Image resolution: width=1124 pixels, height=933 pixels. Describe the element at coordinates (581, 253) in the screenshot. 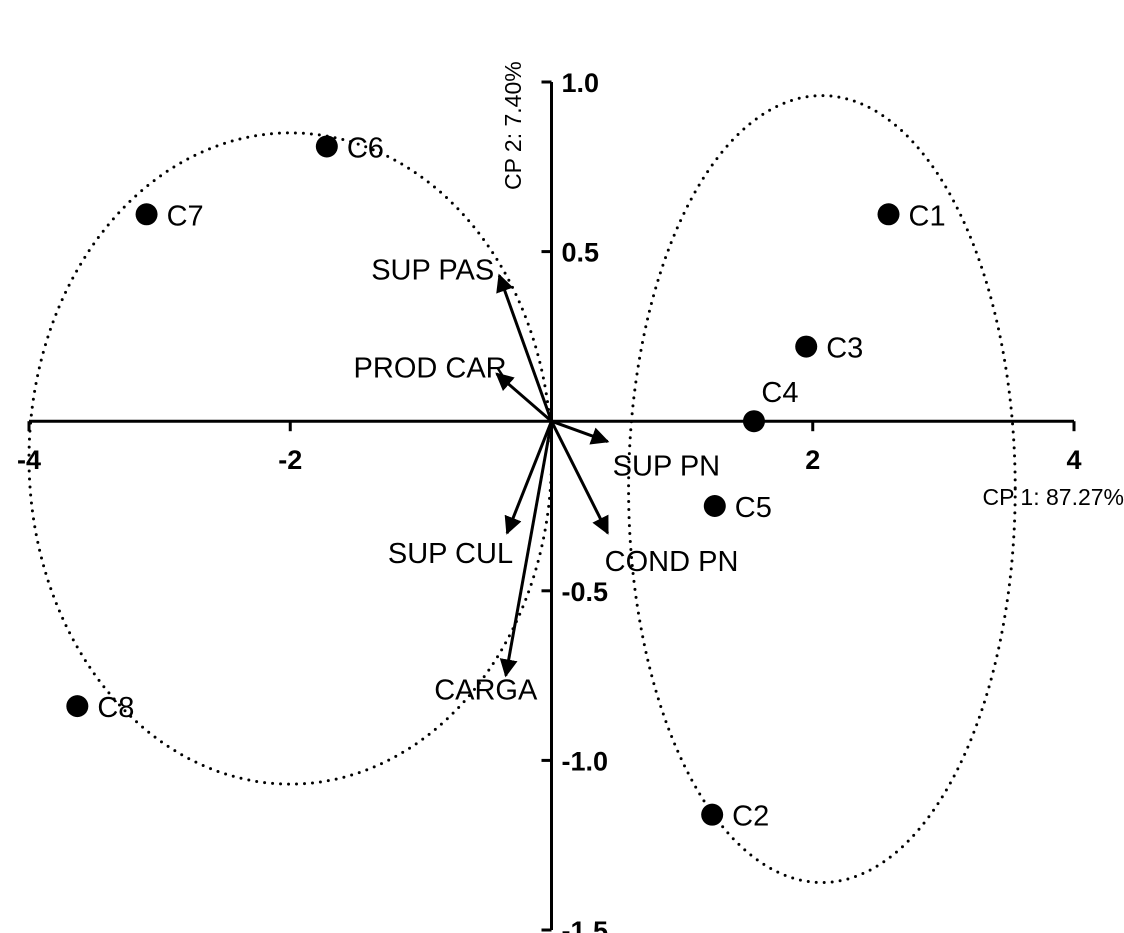

I see `y-tick-label: 0.5` at that location.